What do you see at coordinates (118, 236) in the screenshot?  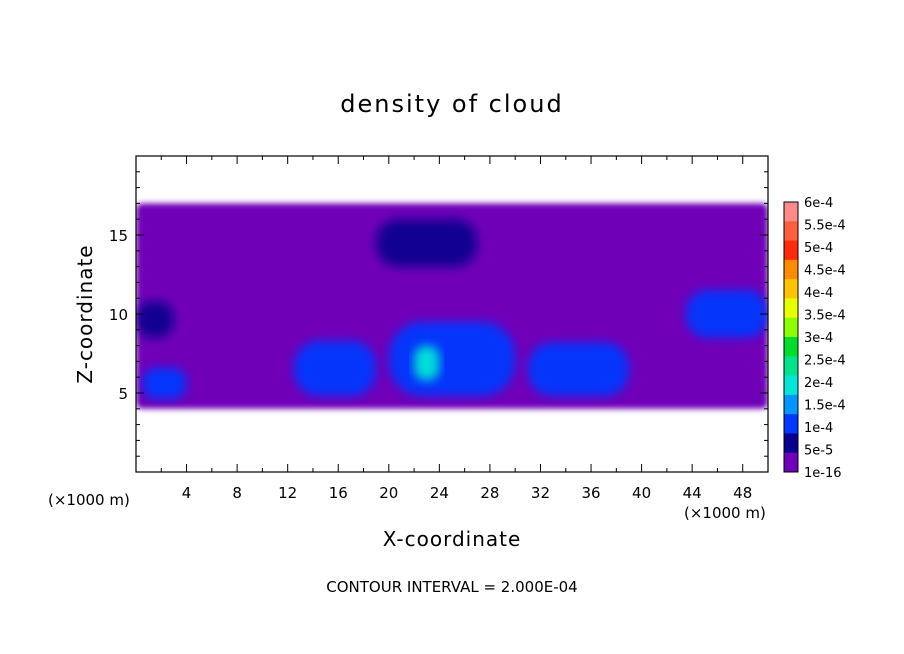 I see `y-tick-label: 15` at bounding box center [118, 236].